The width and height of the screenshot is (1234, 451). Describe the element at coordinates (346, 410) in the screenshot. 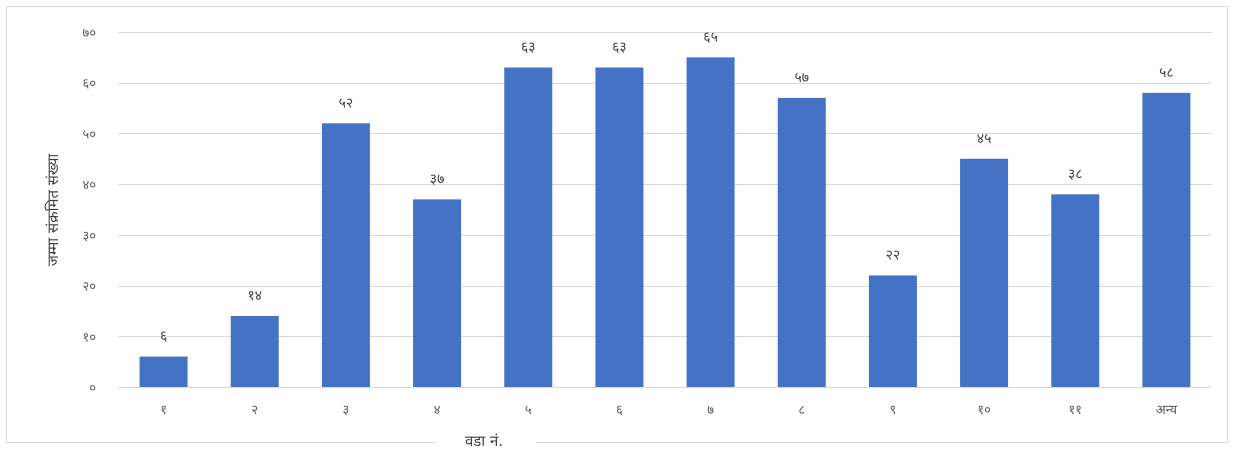

I see `x-tick-label: ३` at that location.